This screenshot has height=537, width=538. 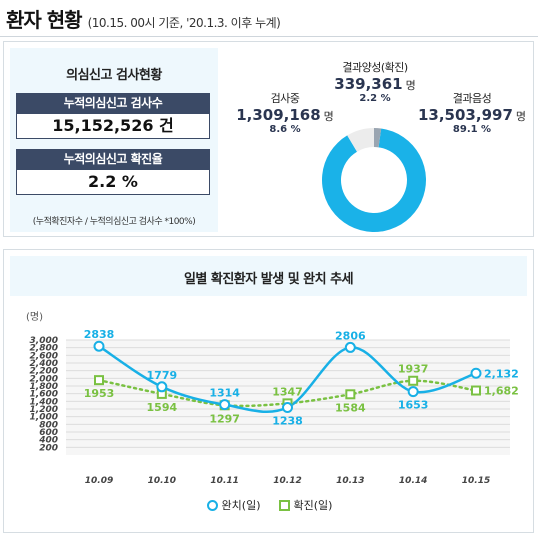 What do you see at coordinates (413, 369) in the screenshot?
I see `data-label-confirmed: 1937` at bounding box center [413, 369].